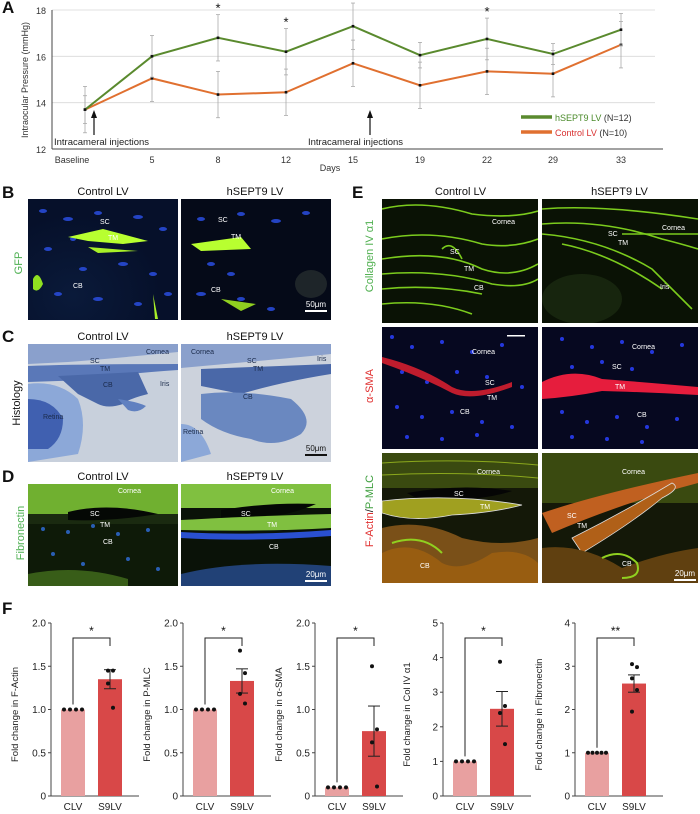 The width and height of the screenshot is (700, 814). I want to click on d-col-control: Control LV, so click(103, 477).